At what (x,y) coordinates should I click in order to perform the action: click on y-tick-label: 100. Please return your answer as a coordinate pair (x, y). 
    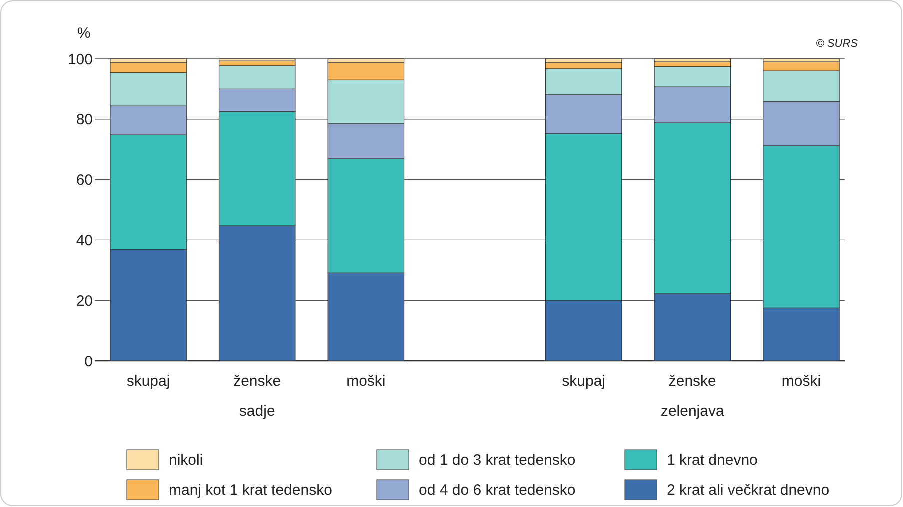
    Looking at the image, I should click on (80, 59).